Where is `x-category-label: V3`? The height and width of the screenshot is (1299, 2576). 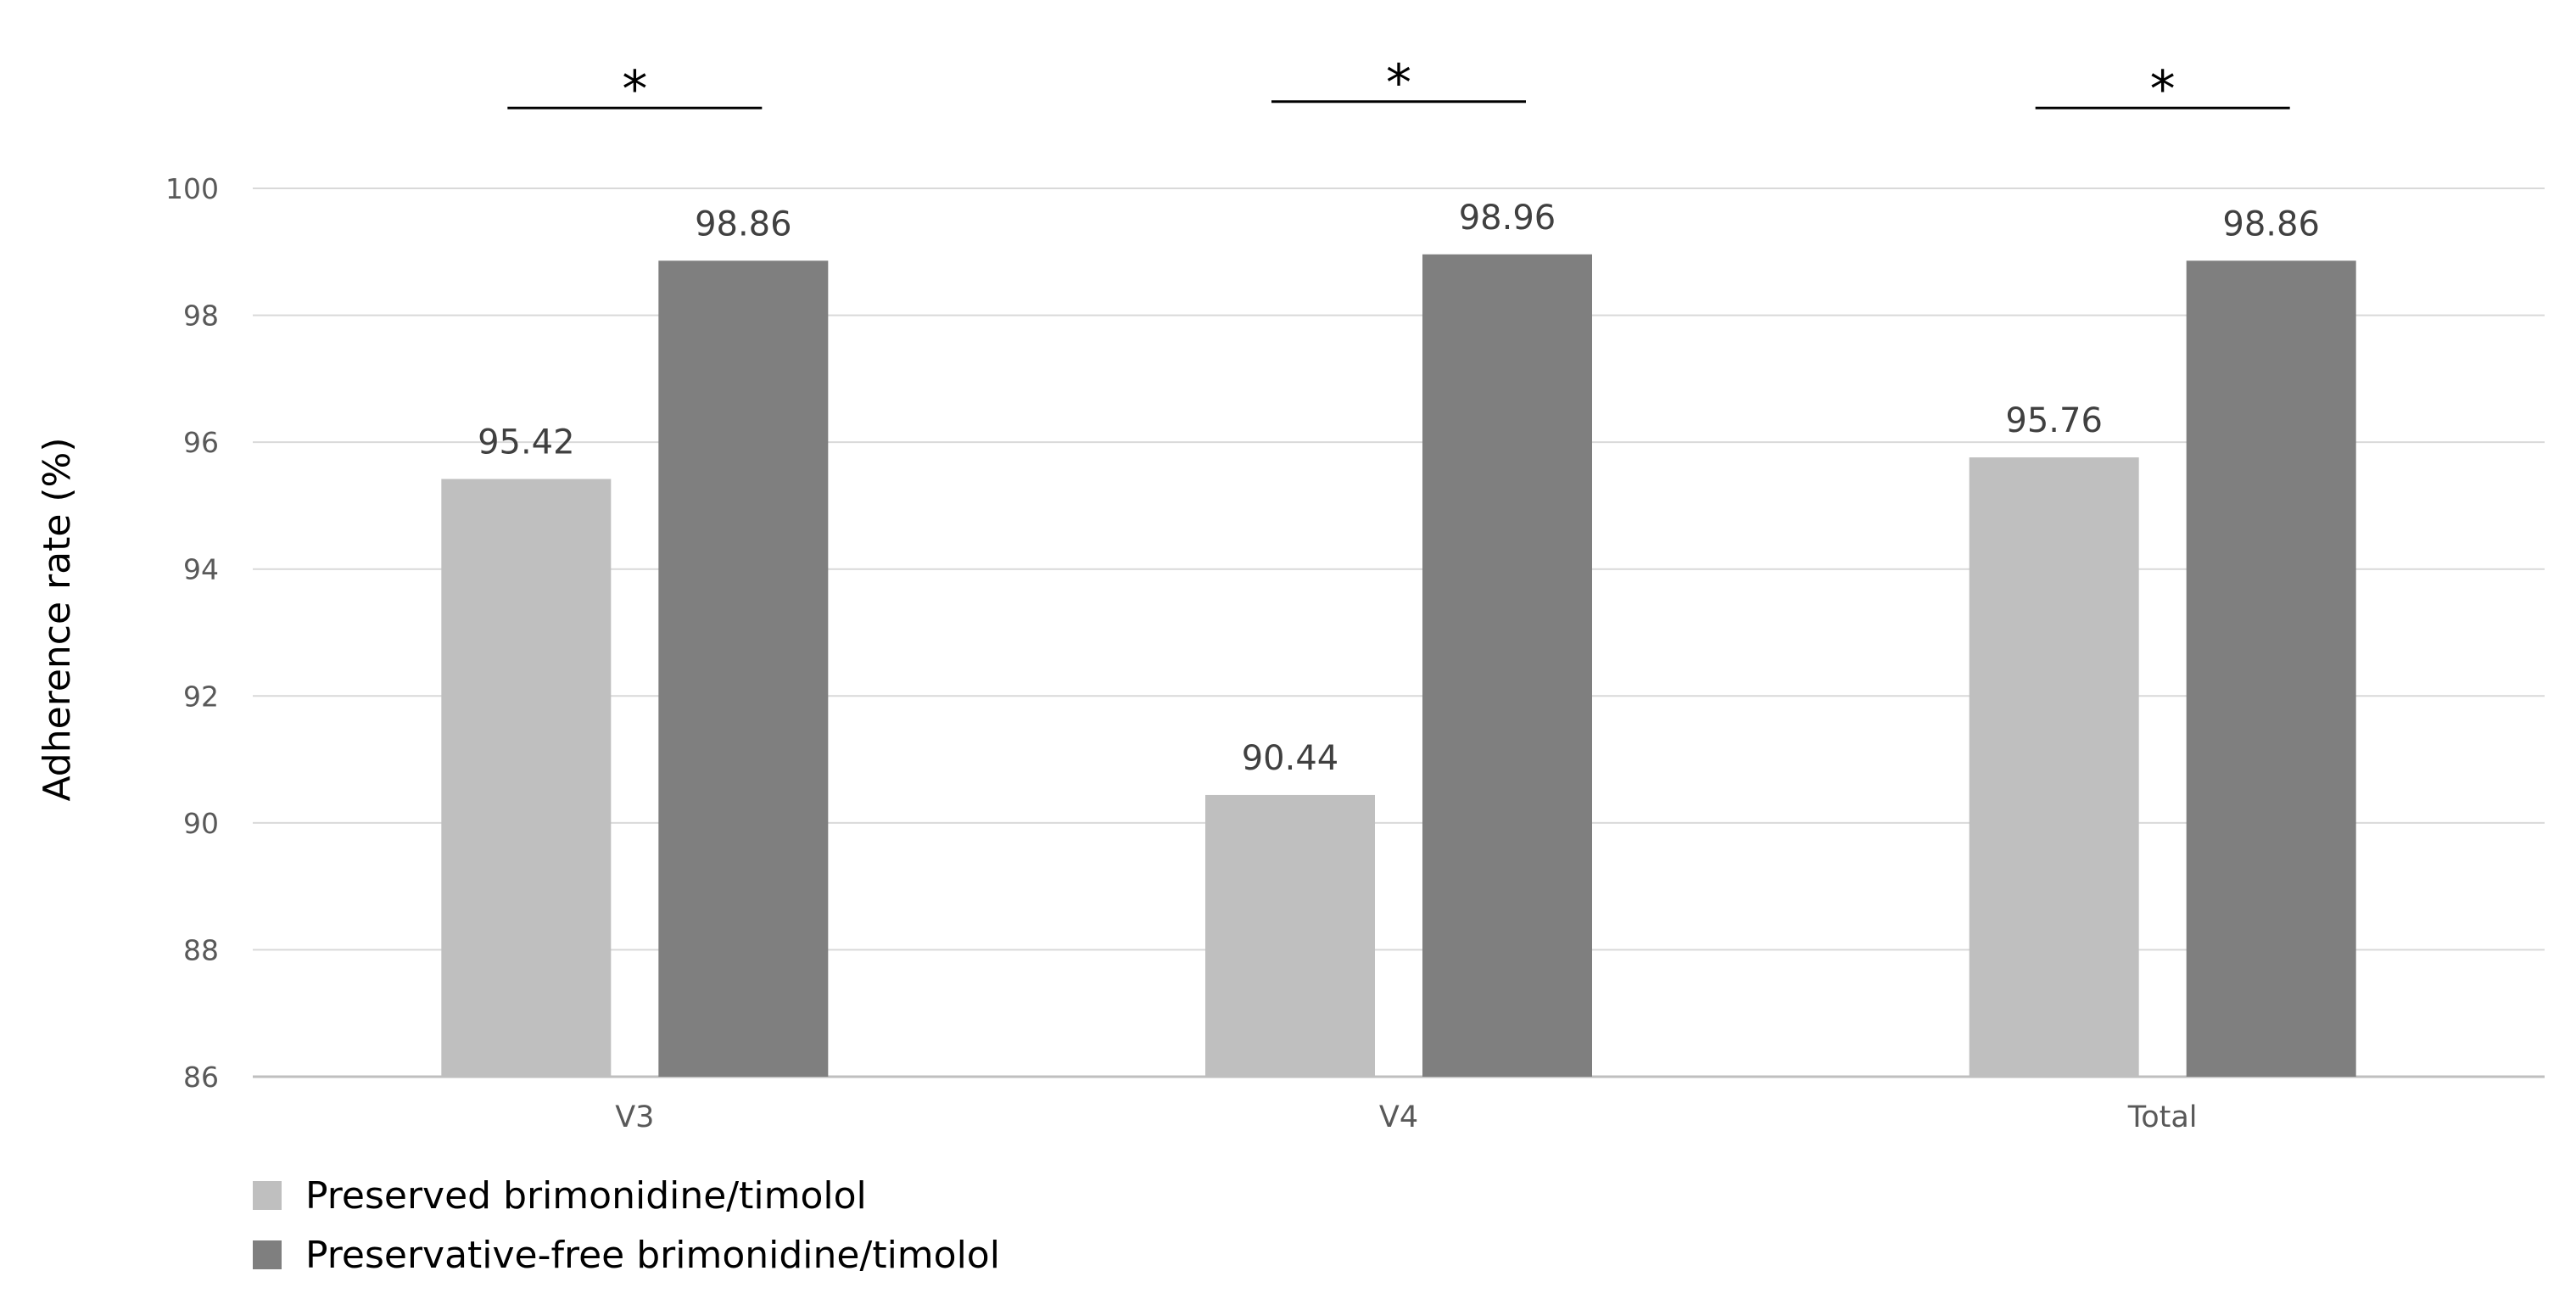
x-category-label: V3 is located at coordinates (634, 1117).